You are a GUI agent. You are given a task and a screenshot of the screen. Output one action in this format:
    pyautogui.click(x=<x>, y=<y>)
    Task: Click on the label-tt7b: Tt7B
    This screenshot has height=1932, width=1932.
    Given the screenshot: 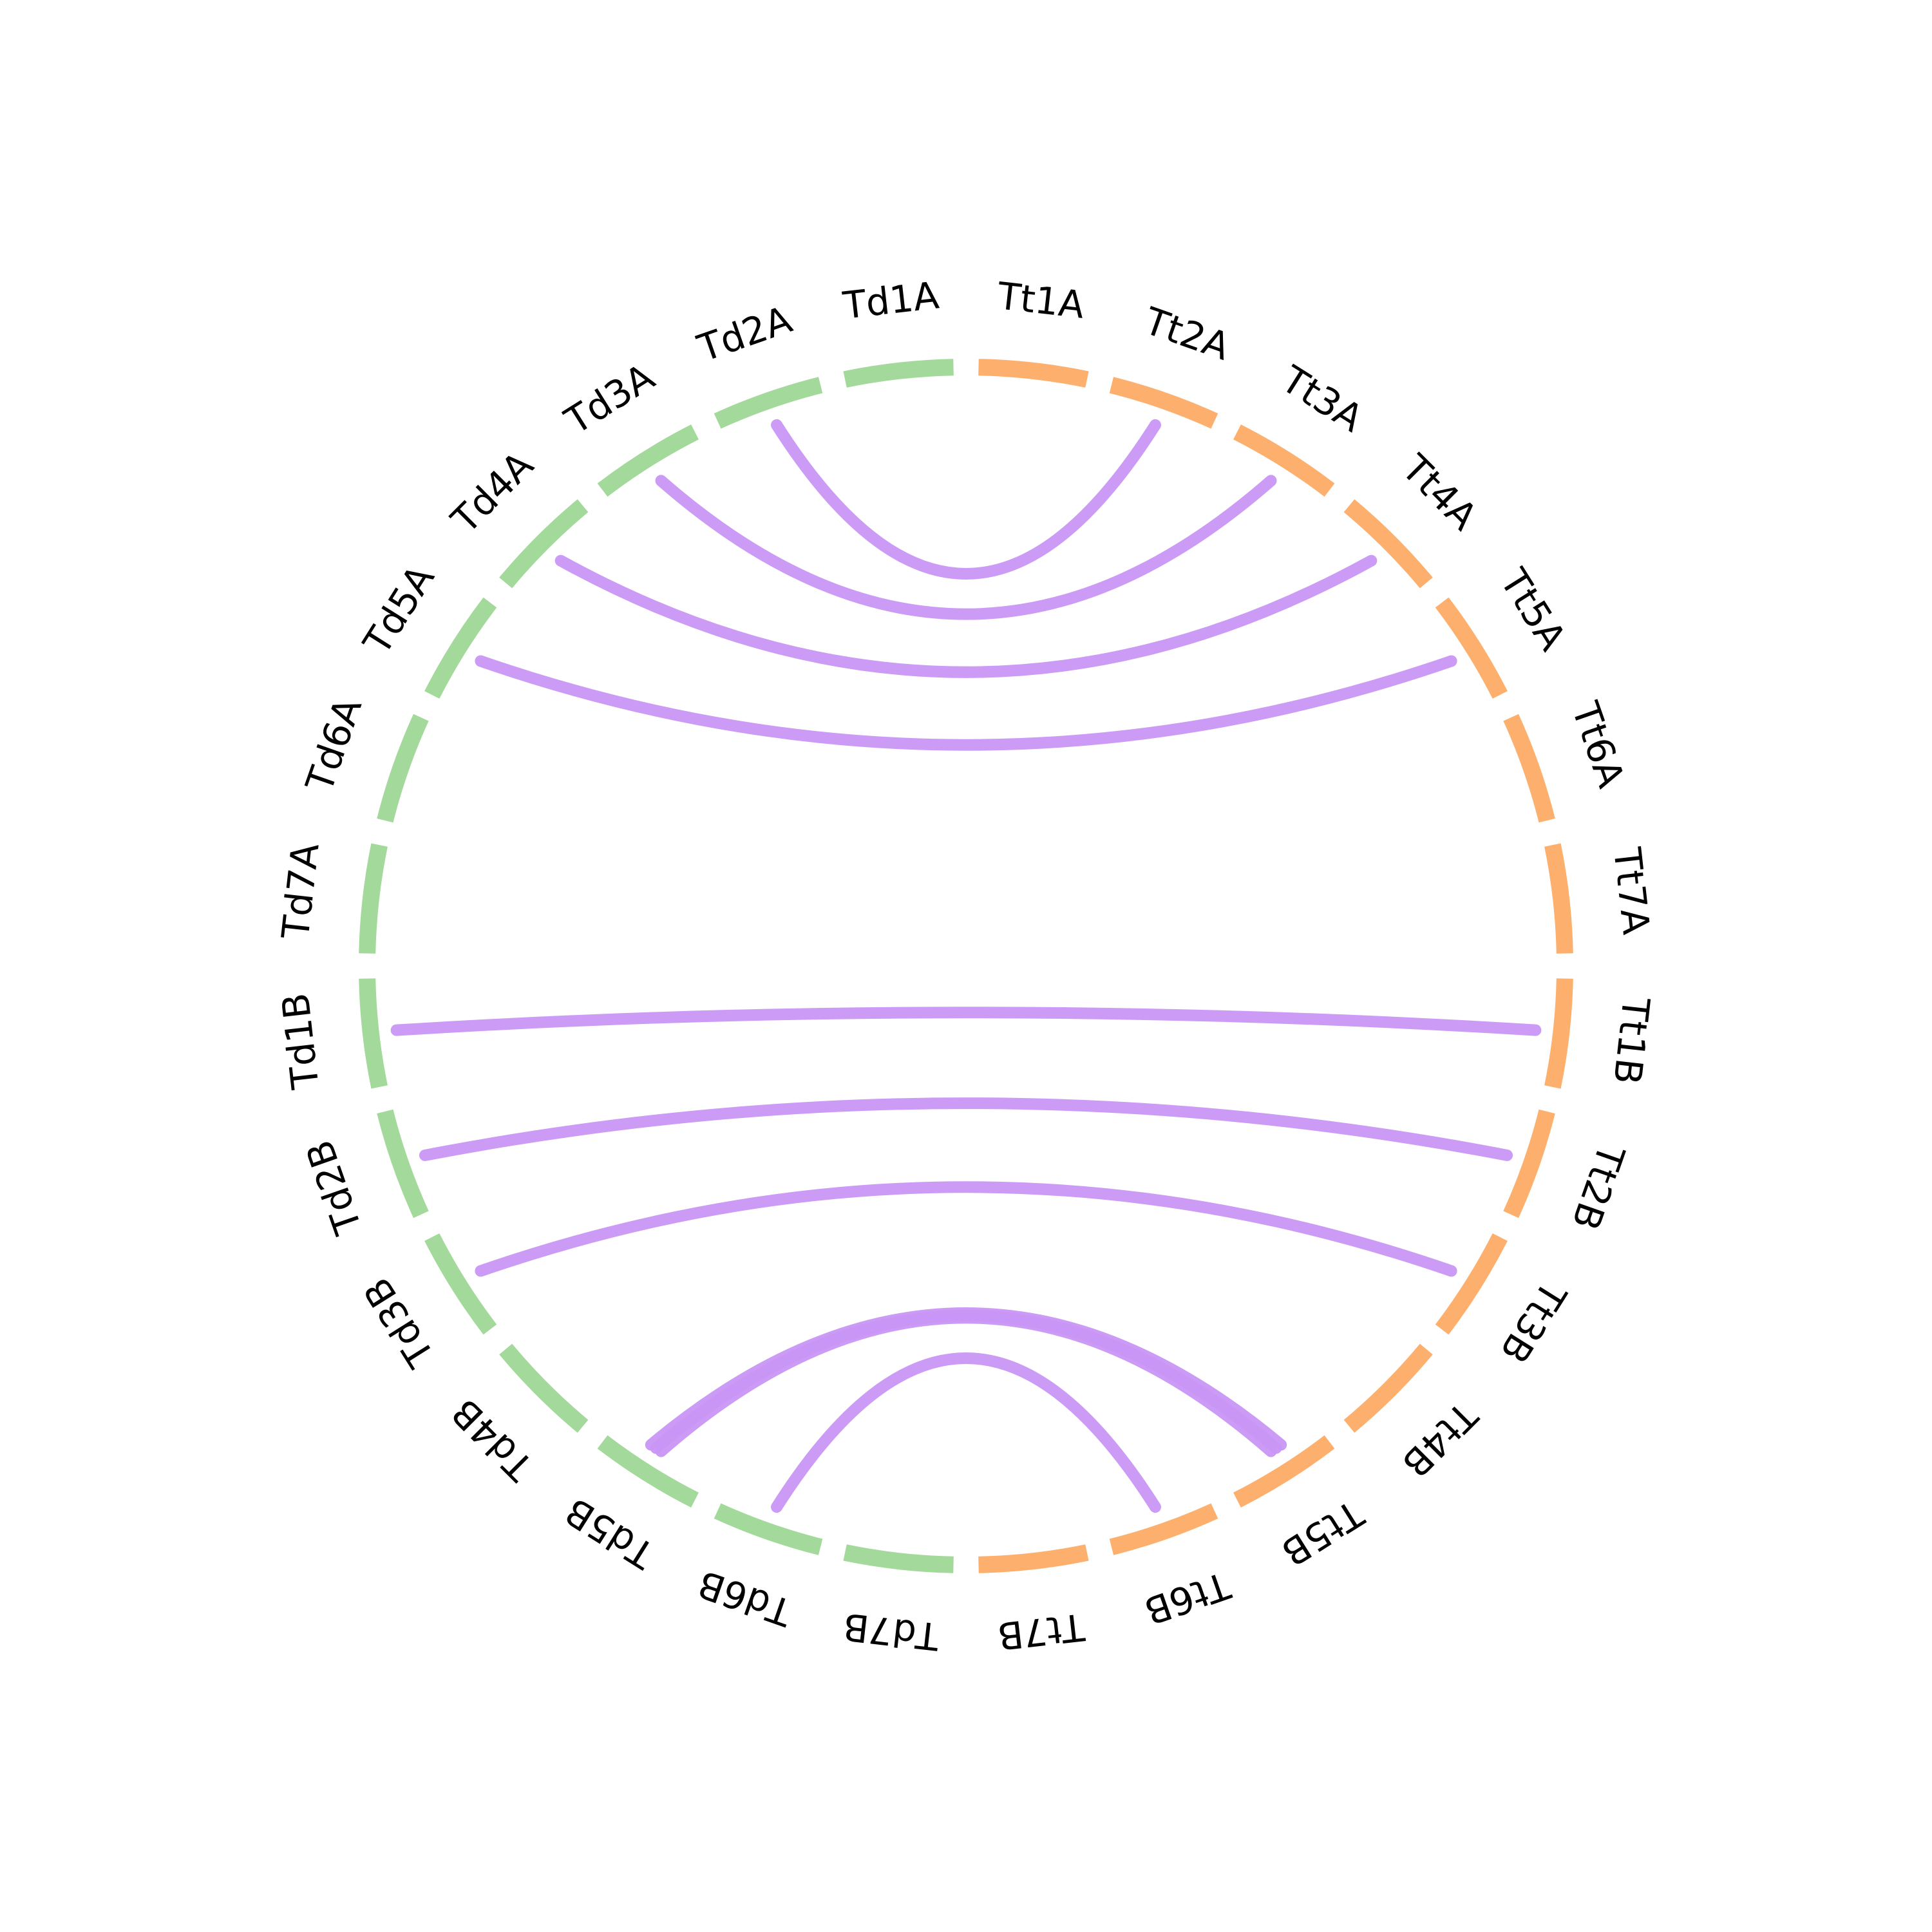 What is the action you would take?
    pyautogui.click(x=1042, y=1632)
    